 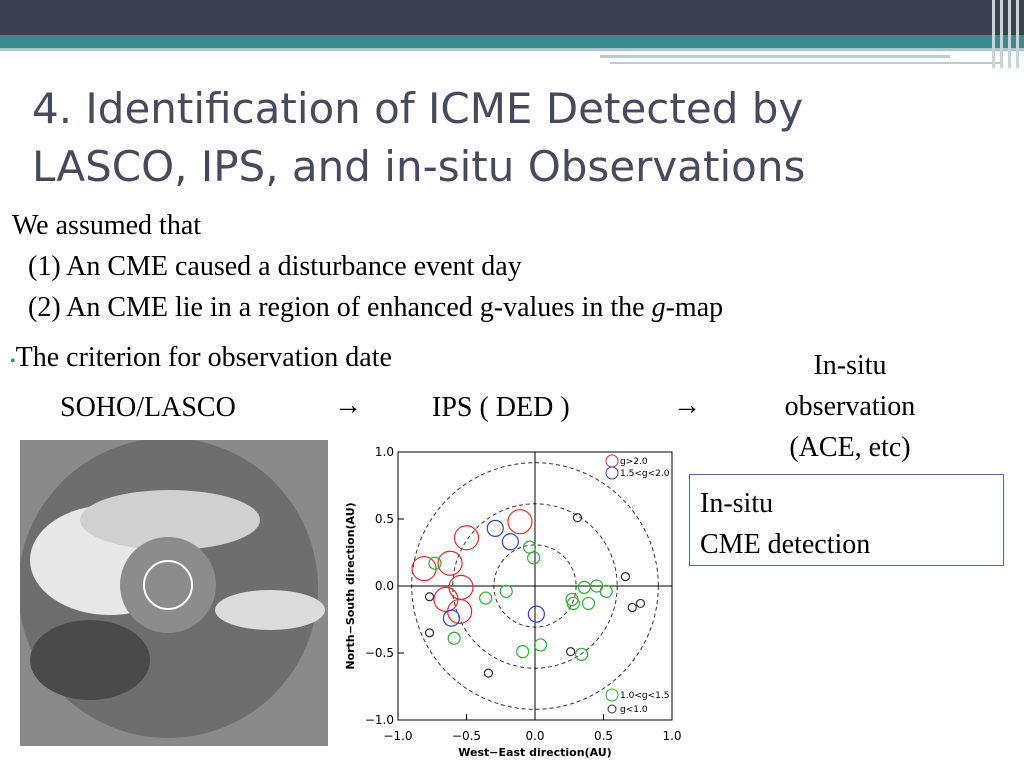 I want to click on legend-label: g<1.0, so click(x=634, y=710).